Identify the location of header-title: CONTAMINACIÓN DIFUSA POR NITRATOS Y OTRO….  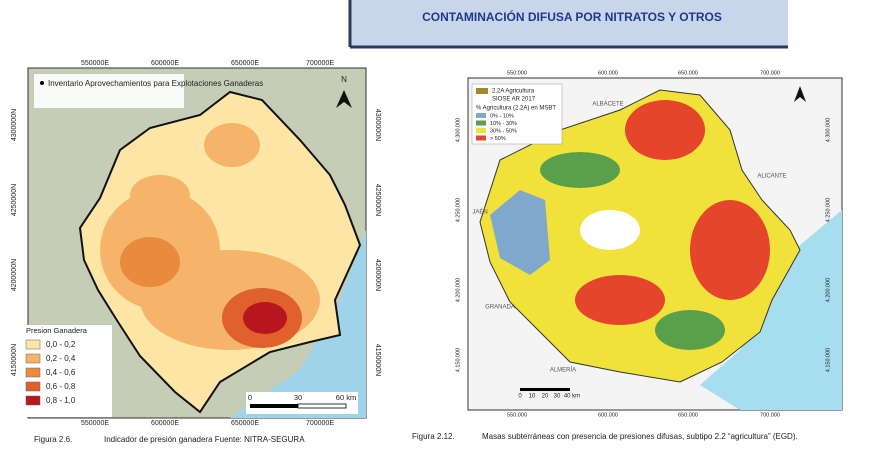
(572, 16).